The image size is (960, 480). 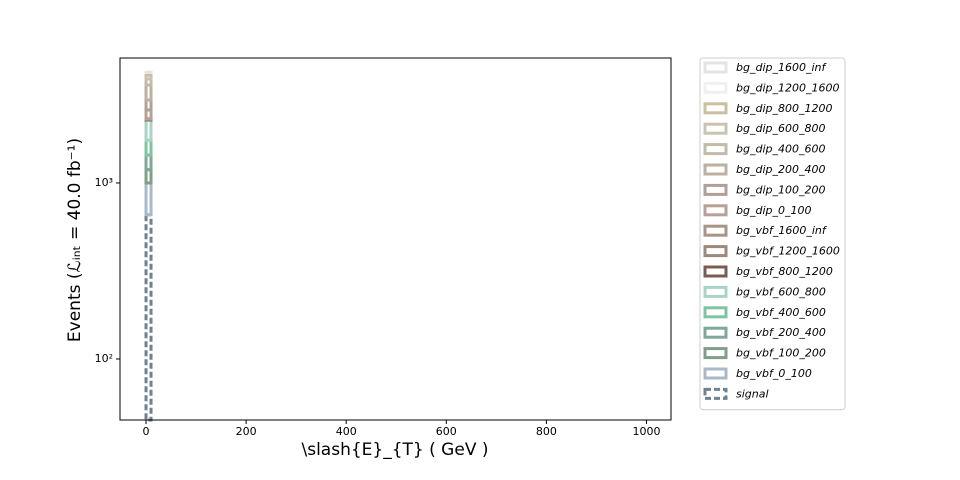 What do you see at coordinates (773, 210) in the screenshot?
I see `legend-label: bg_dip_0_100` at bounding box center [773, 210].